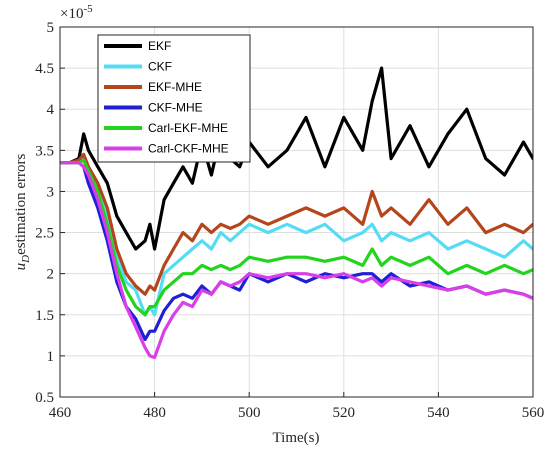  What do you see at coordinates (188, 149) in the screenshot?
I see `legend-label: Carl-CKF-MHE` at bounding box center [188, 149].